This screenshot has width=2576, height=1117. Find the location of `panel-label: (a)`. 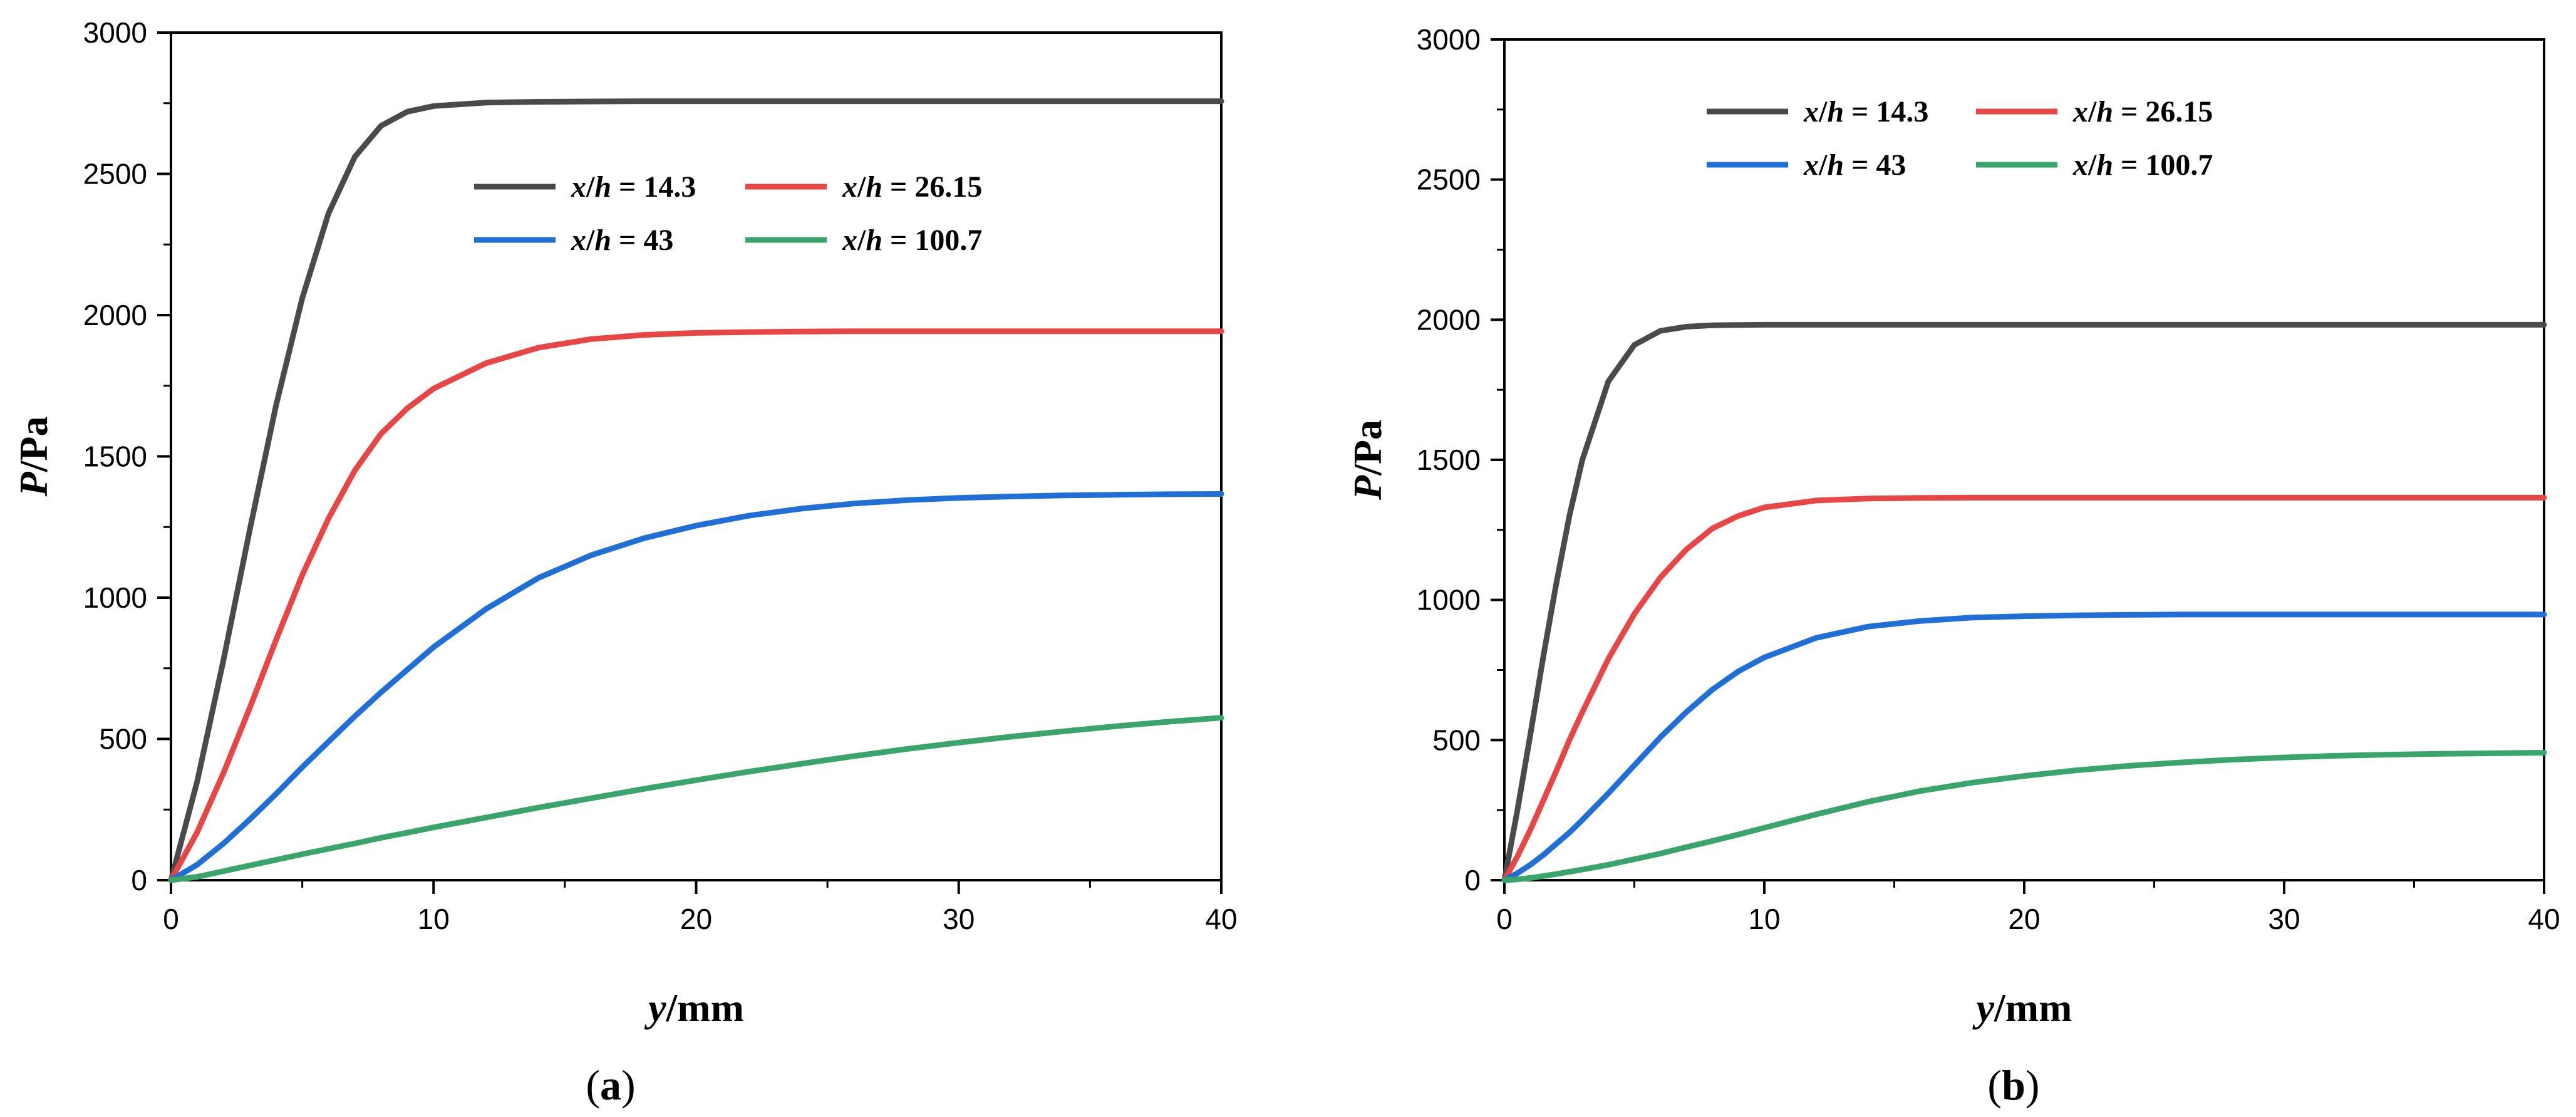

panel-label: (a) is located at coordinates (610, 1085).